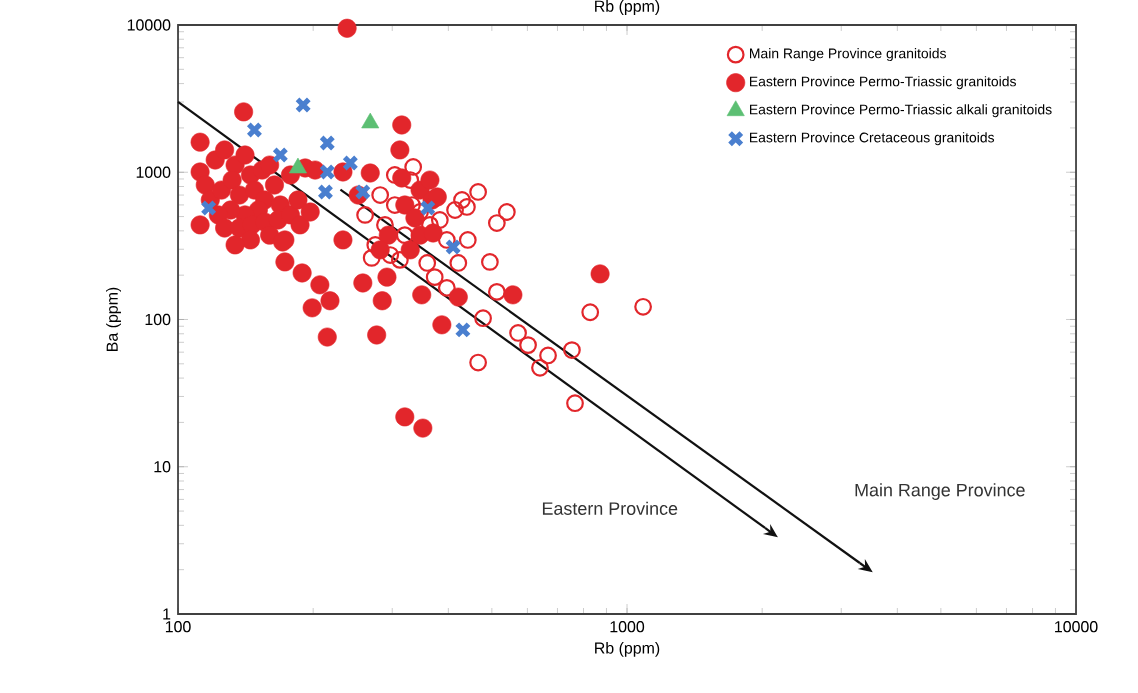 The image size is (1138, 693). What do you see at coordinates (162, 467) in the screenshot?
I see `y-tick-label: 10` at bounding box center [162, 467].